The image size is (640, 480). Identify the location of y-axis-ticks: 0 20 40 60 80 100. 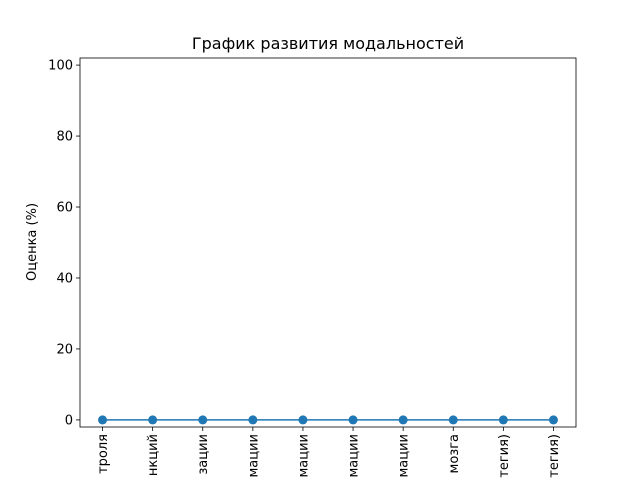
(64, 243).